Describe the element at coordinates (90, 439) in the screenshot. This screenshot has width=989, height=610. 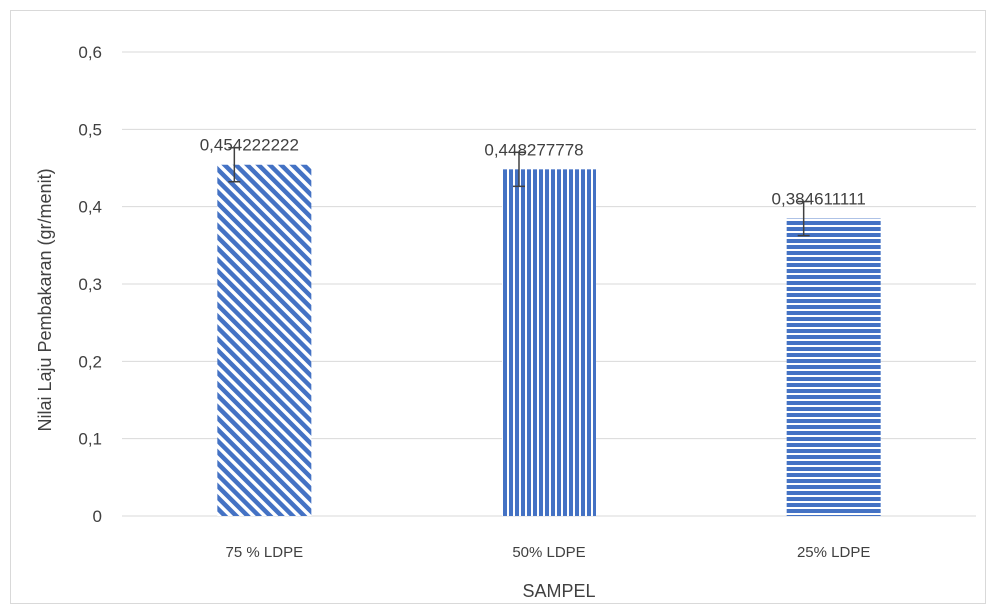
I see `y-tick-label: 0,1` at that location.